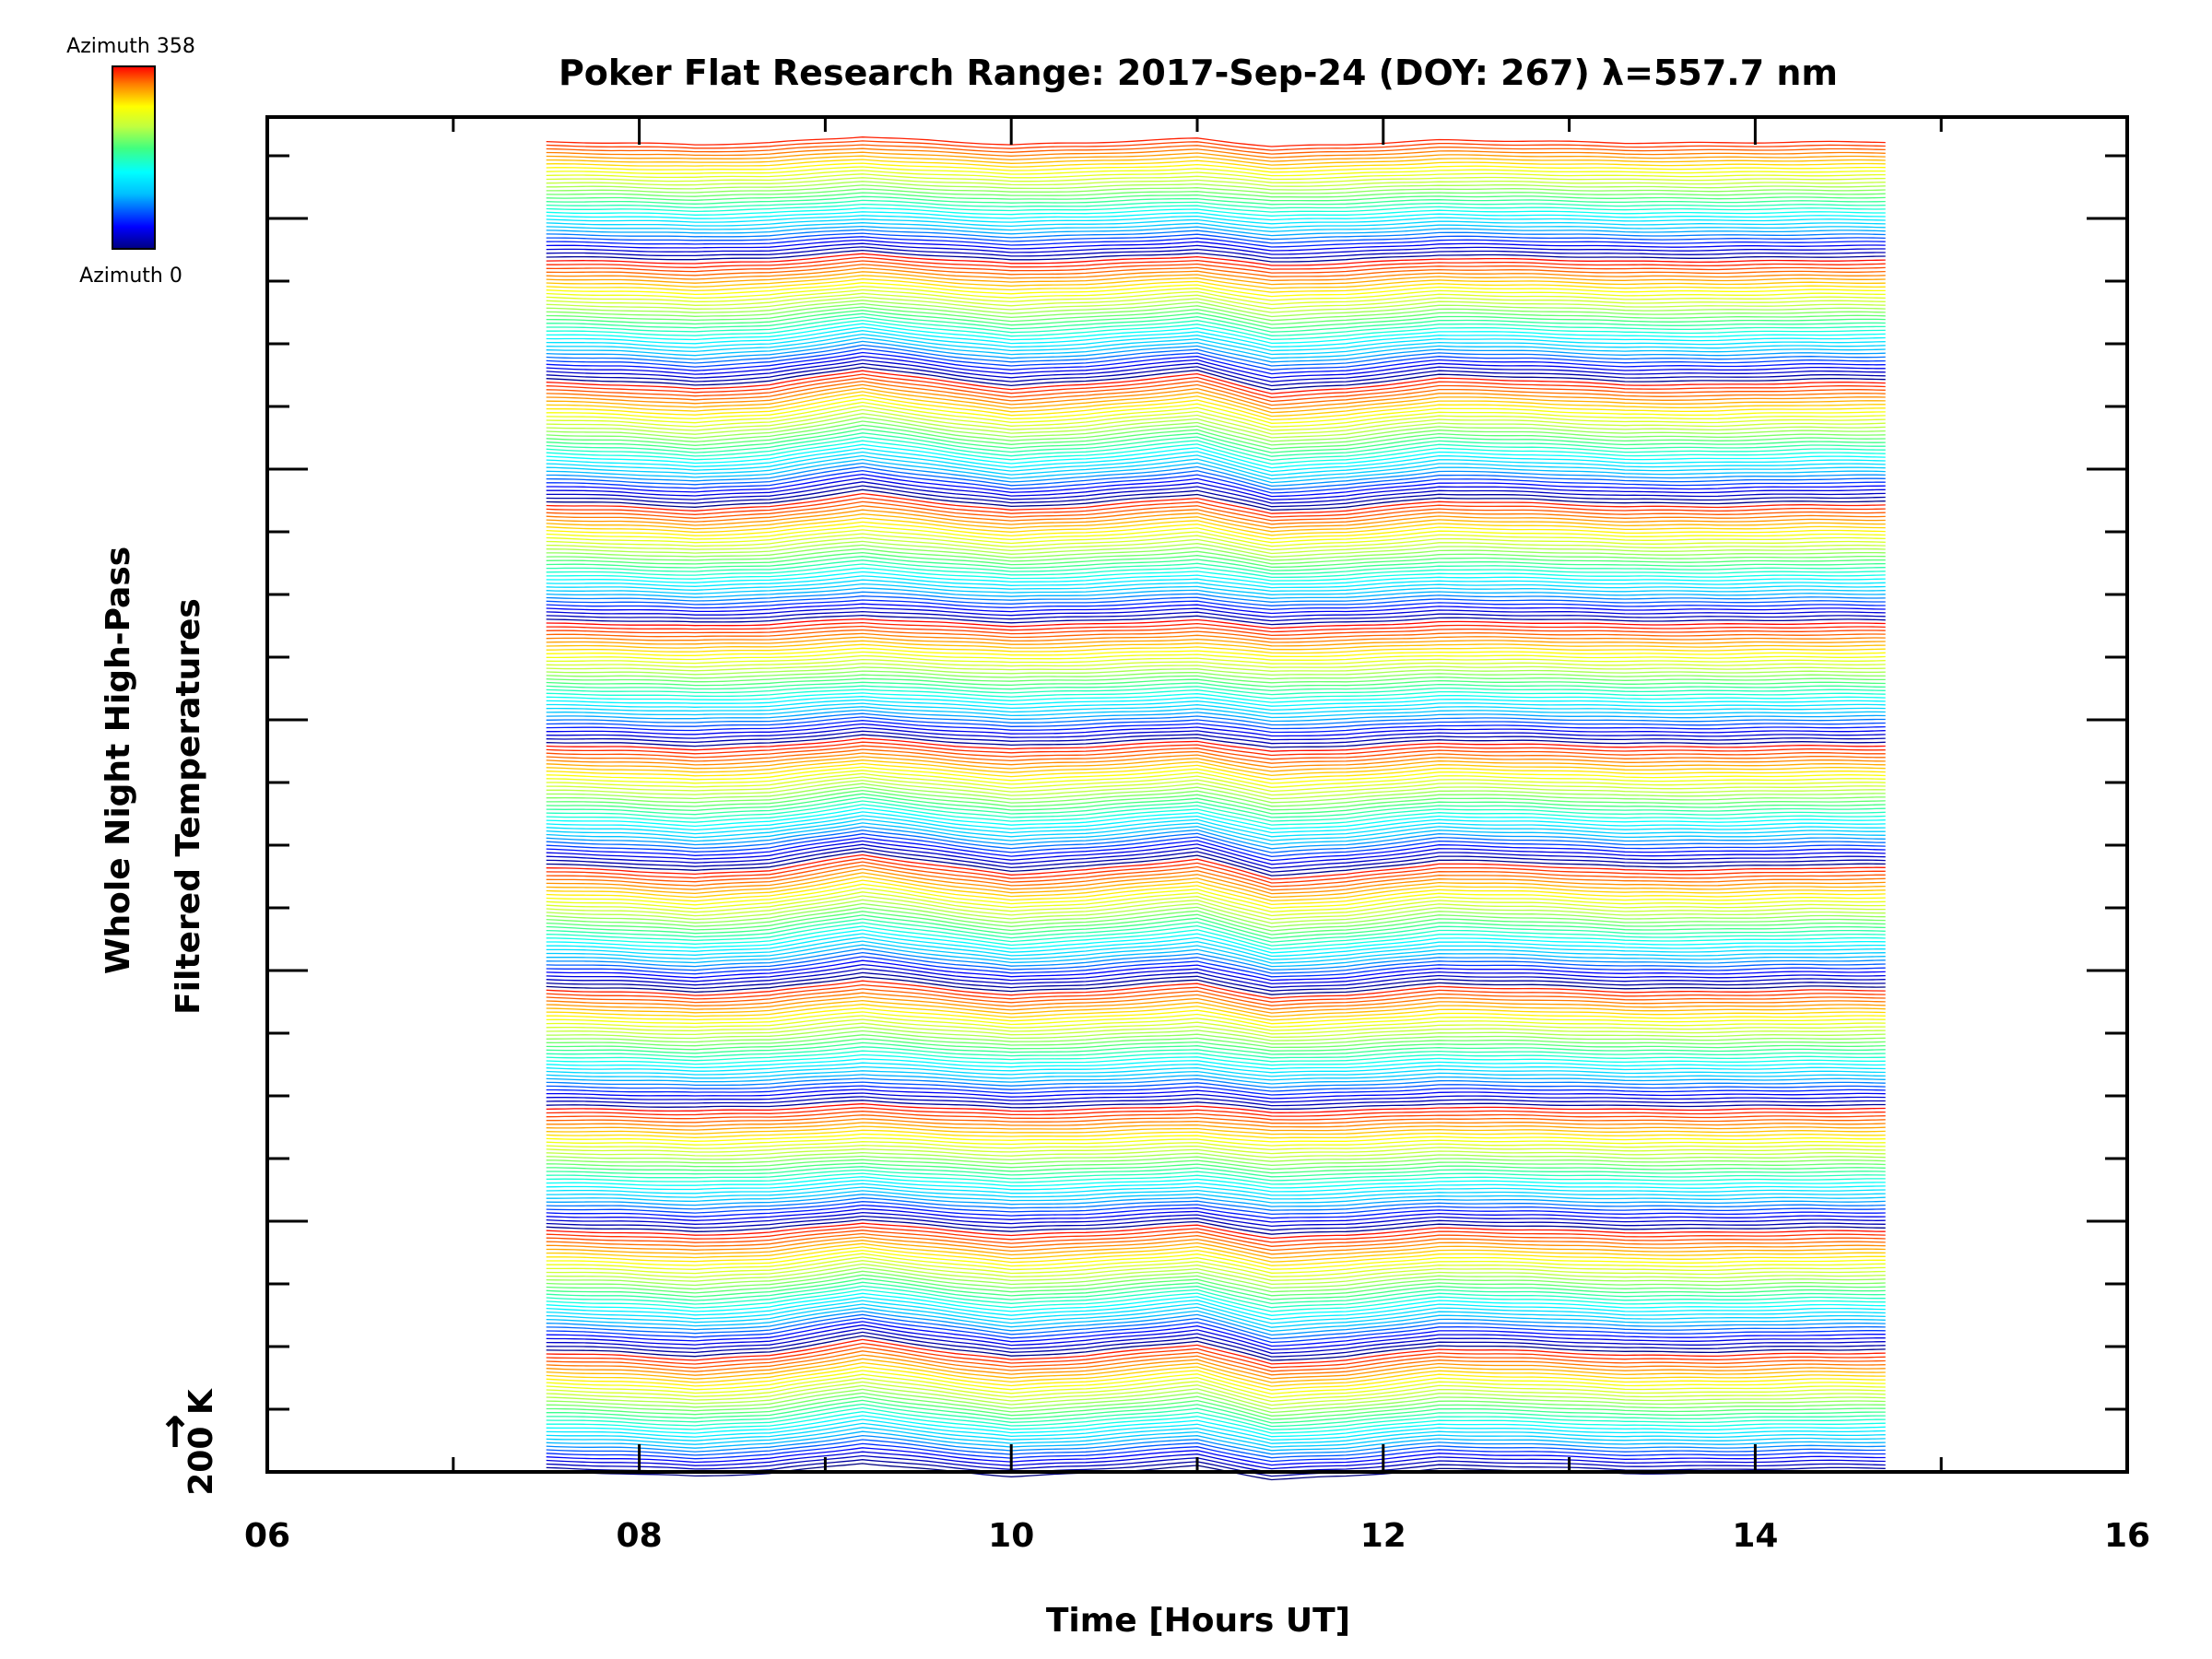  Describe the element at coordinates (1198, 1621) in the screenshot. I see `x-axis-label: Time [Hours UT]` at that location.